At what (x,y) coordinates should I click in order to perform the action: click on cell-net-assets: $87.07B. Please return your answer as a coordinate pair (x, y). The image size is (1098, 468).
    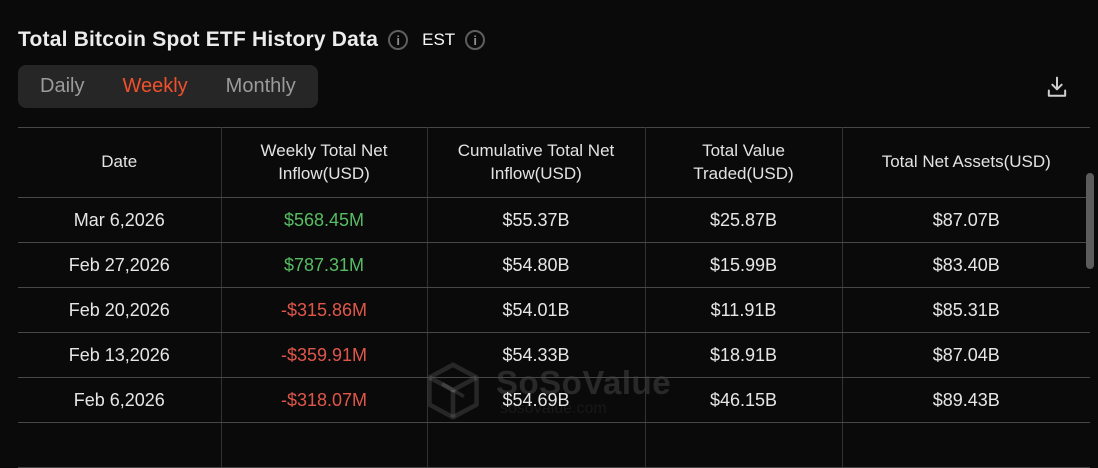
    Looking at the image, I should click on (966, 220).